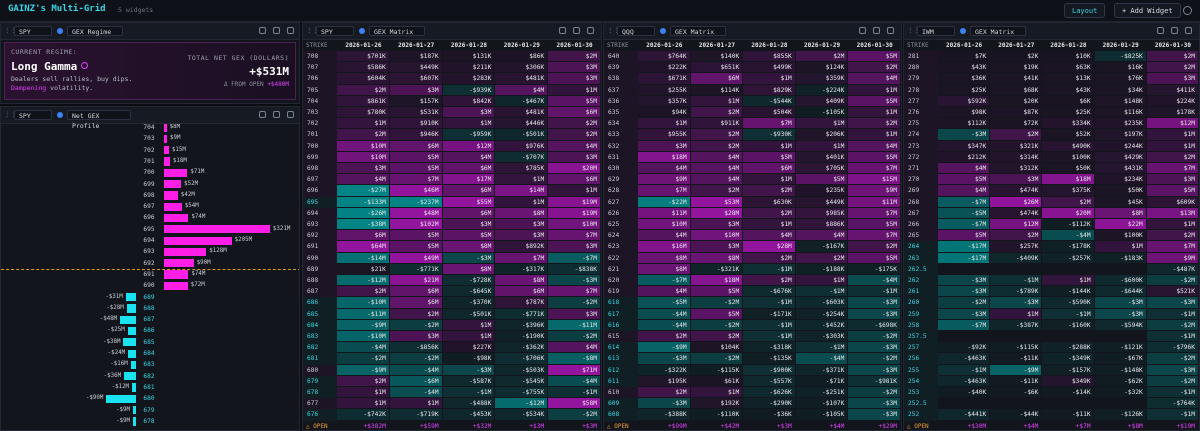 The width and height of the screenshot is (1200, 431). What do you see at coordinates (1120, 380) in the screenshot?
I see `gex-cell: -$62K` at bounding box center [1120, 380].